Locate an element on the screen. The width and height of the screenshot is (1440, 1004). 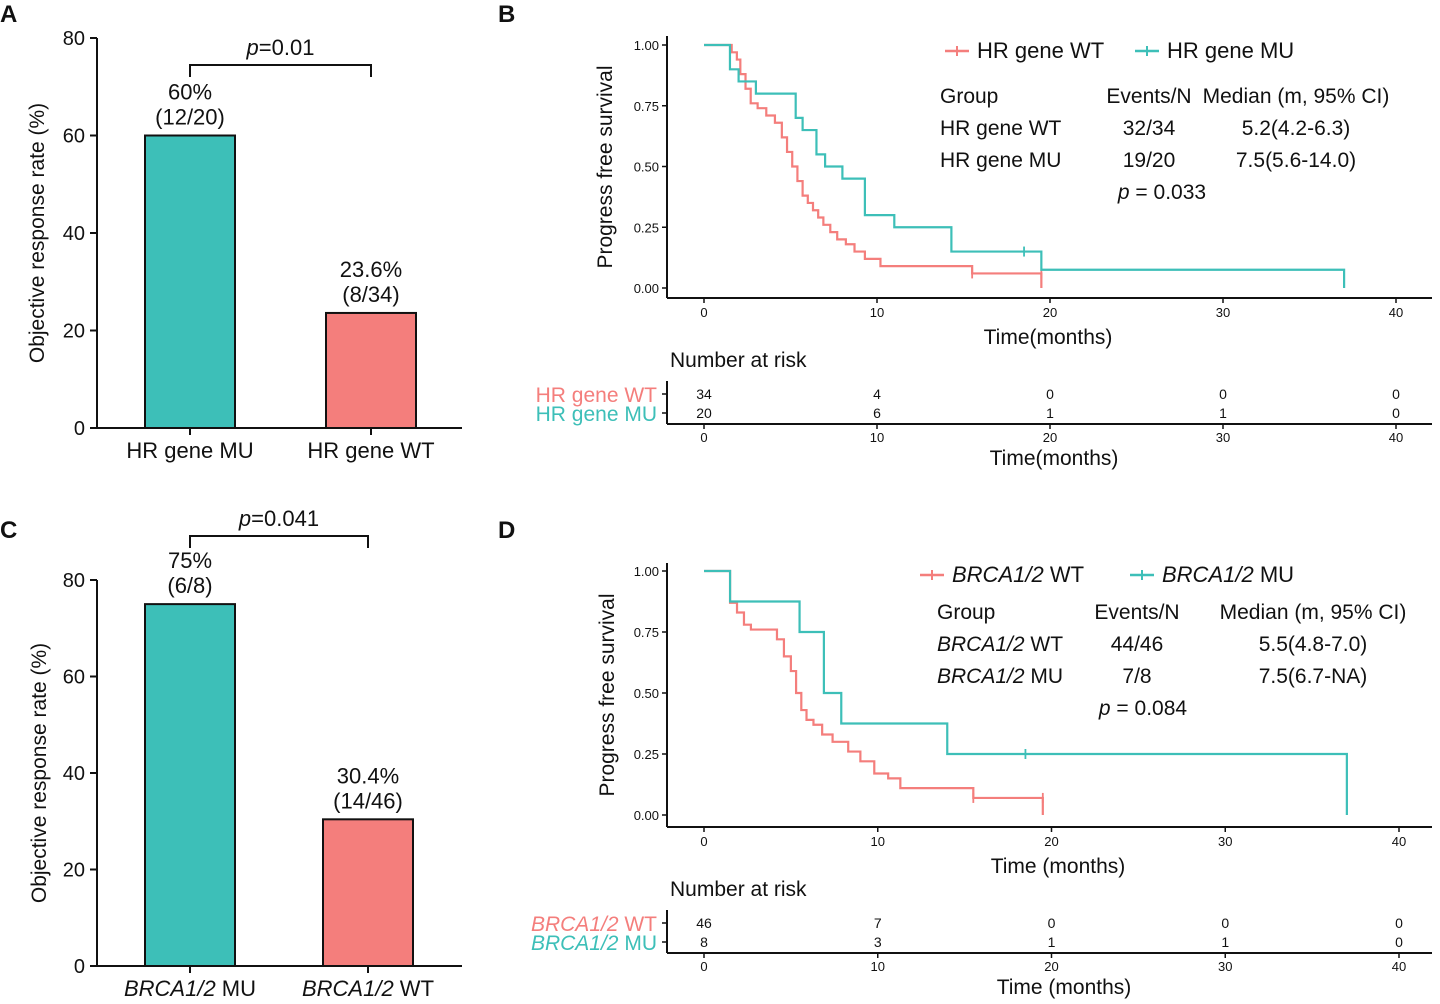
legend-label: BRCA1/2 MU is located at coordinates (1228, 574).